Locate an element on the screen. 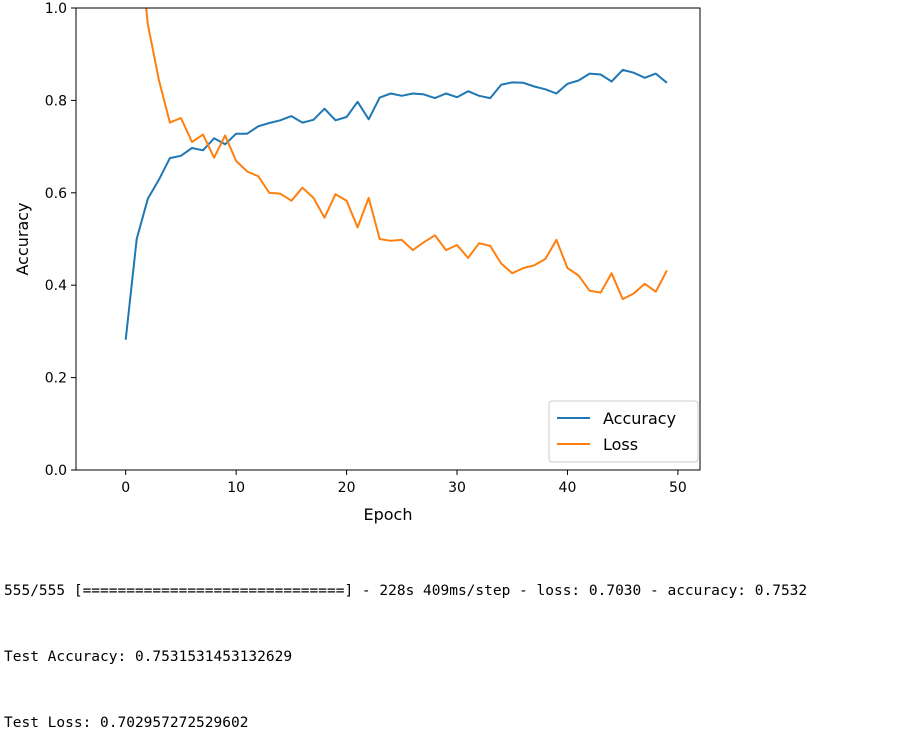  legend-label-loss: Loss is located at coordinates (620, 444).